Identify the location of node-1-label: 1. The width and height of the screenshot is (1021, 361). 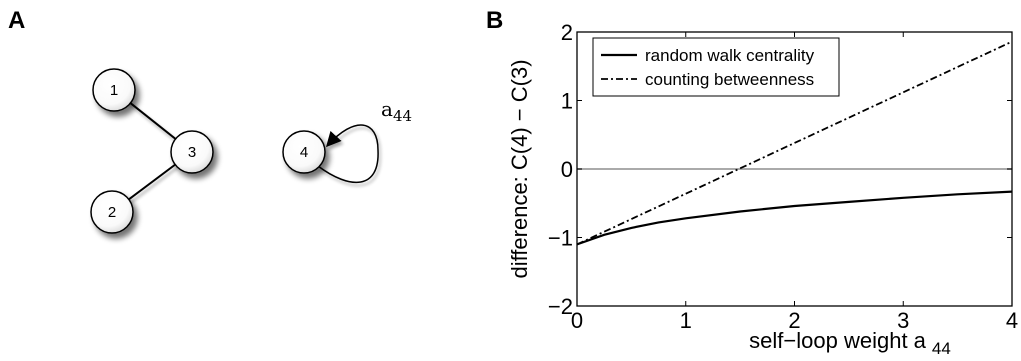
(114, 90).